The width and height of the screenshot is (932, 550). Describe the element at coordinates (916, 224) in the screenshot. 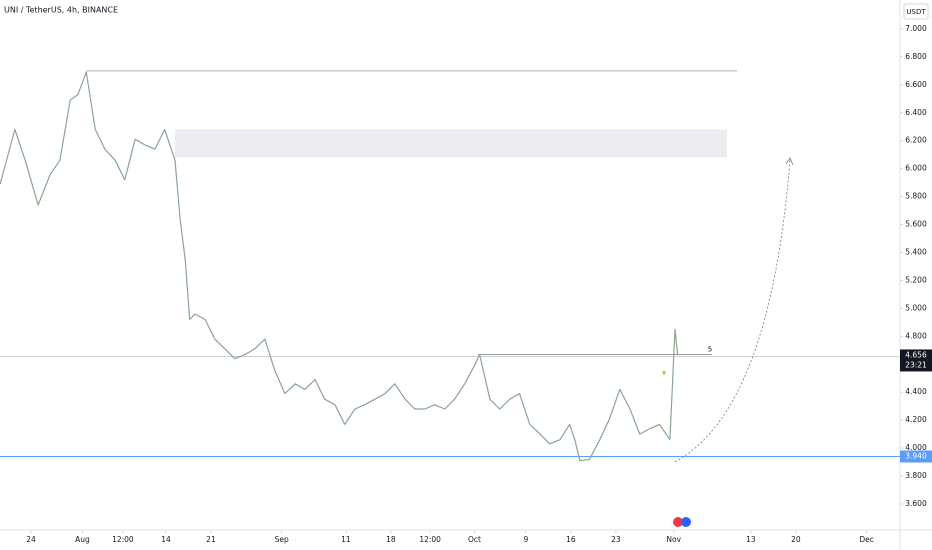

I see `y-tick-label: 5.600` at that location.